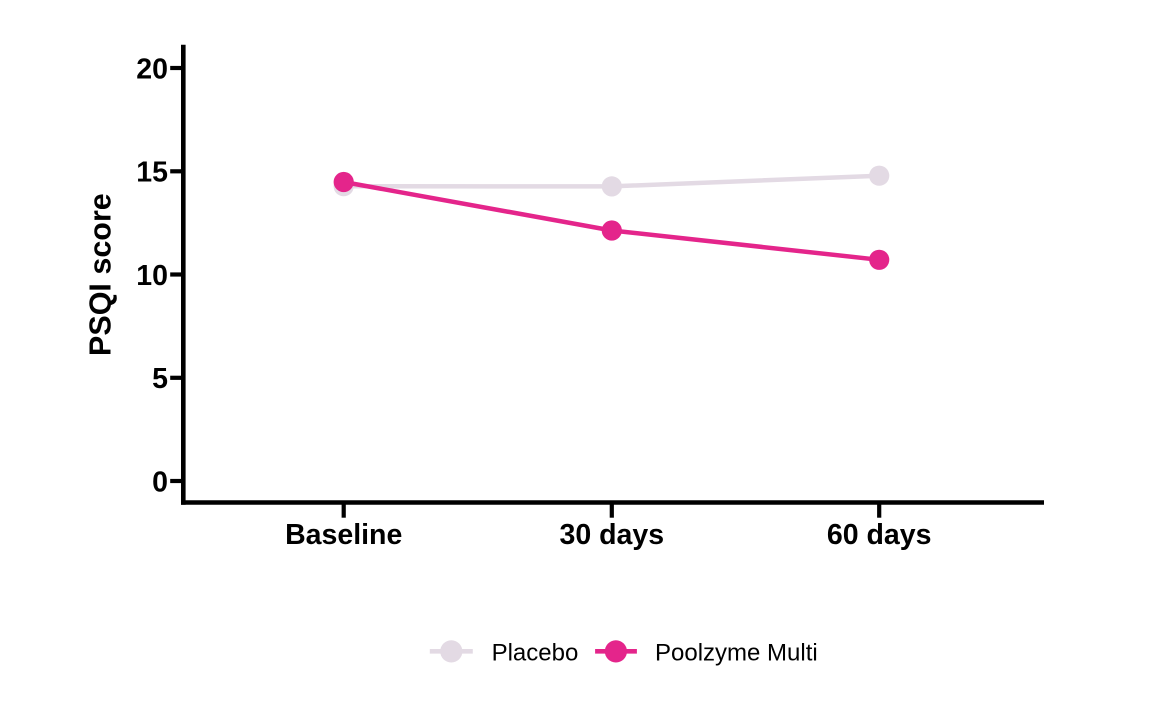  I want to click on svg-text: Baseline, so click(343, 535).